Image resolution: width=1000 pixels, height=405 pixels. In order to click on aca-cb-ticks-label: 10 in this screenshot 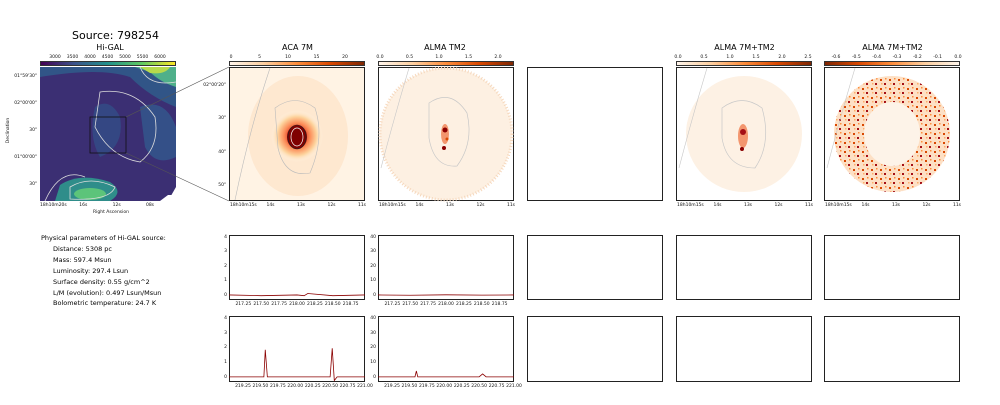, I will do `click(288, 57)`.